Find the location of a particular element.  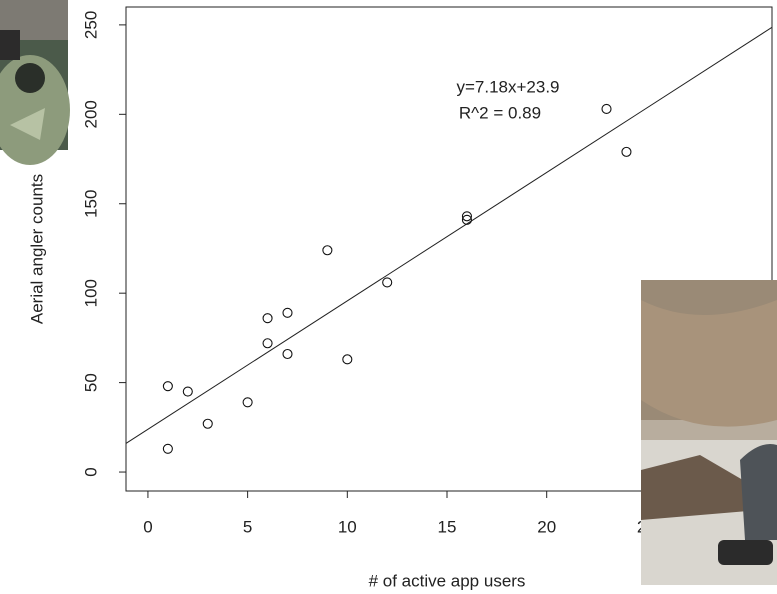

photo-top-left is located at coordinates (35, 82).